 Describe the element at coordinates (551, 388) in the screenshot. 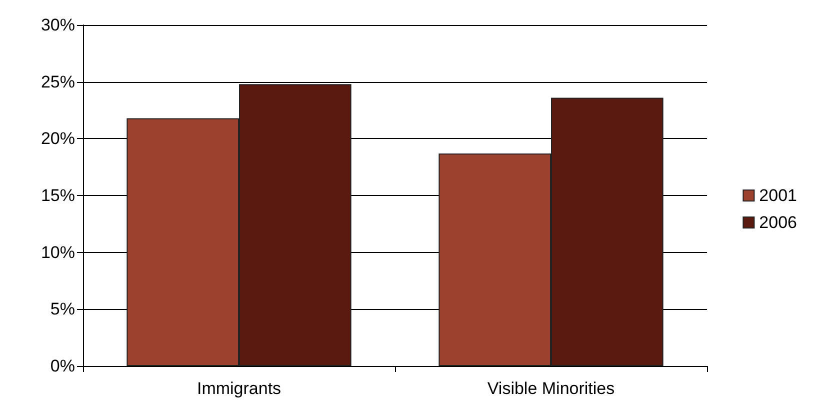

I see `x-tick-label: Visible Minorities` at that location.